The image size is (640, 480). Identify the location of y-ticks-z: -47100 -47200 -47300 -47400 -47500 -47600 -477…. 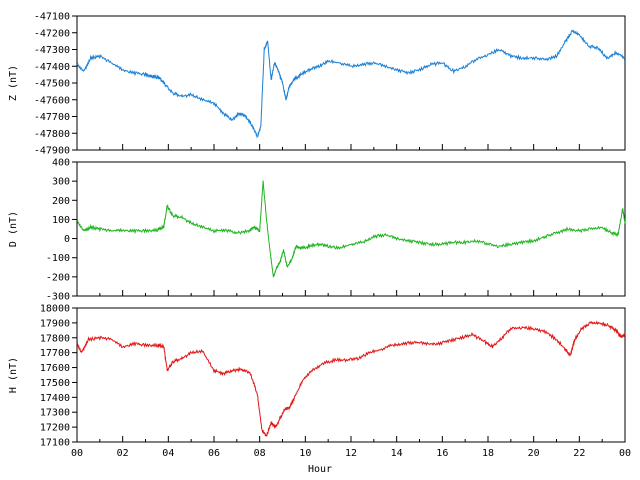
(55, 84).